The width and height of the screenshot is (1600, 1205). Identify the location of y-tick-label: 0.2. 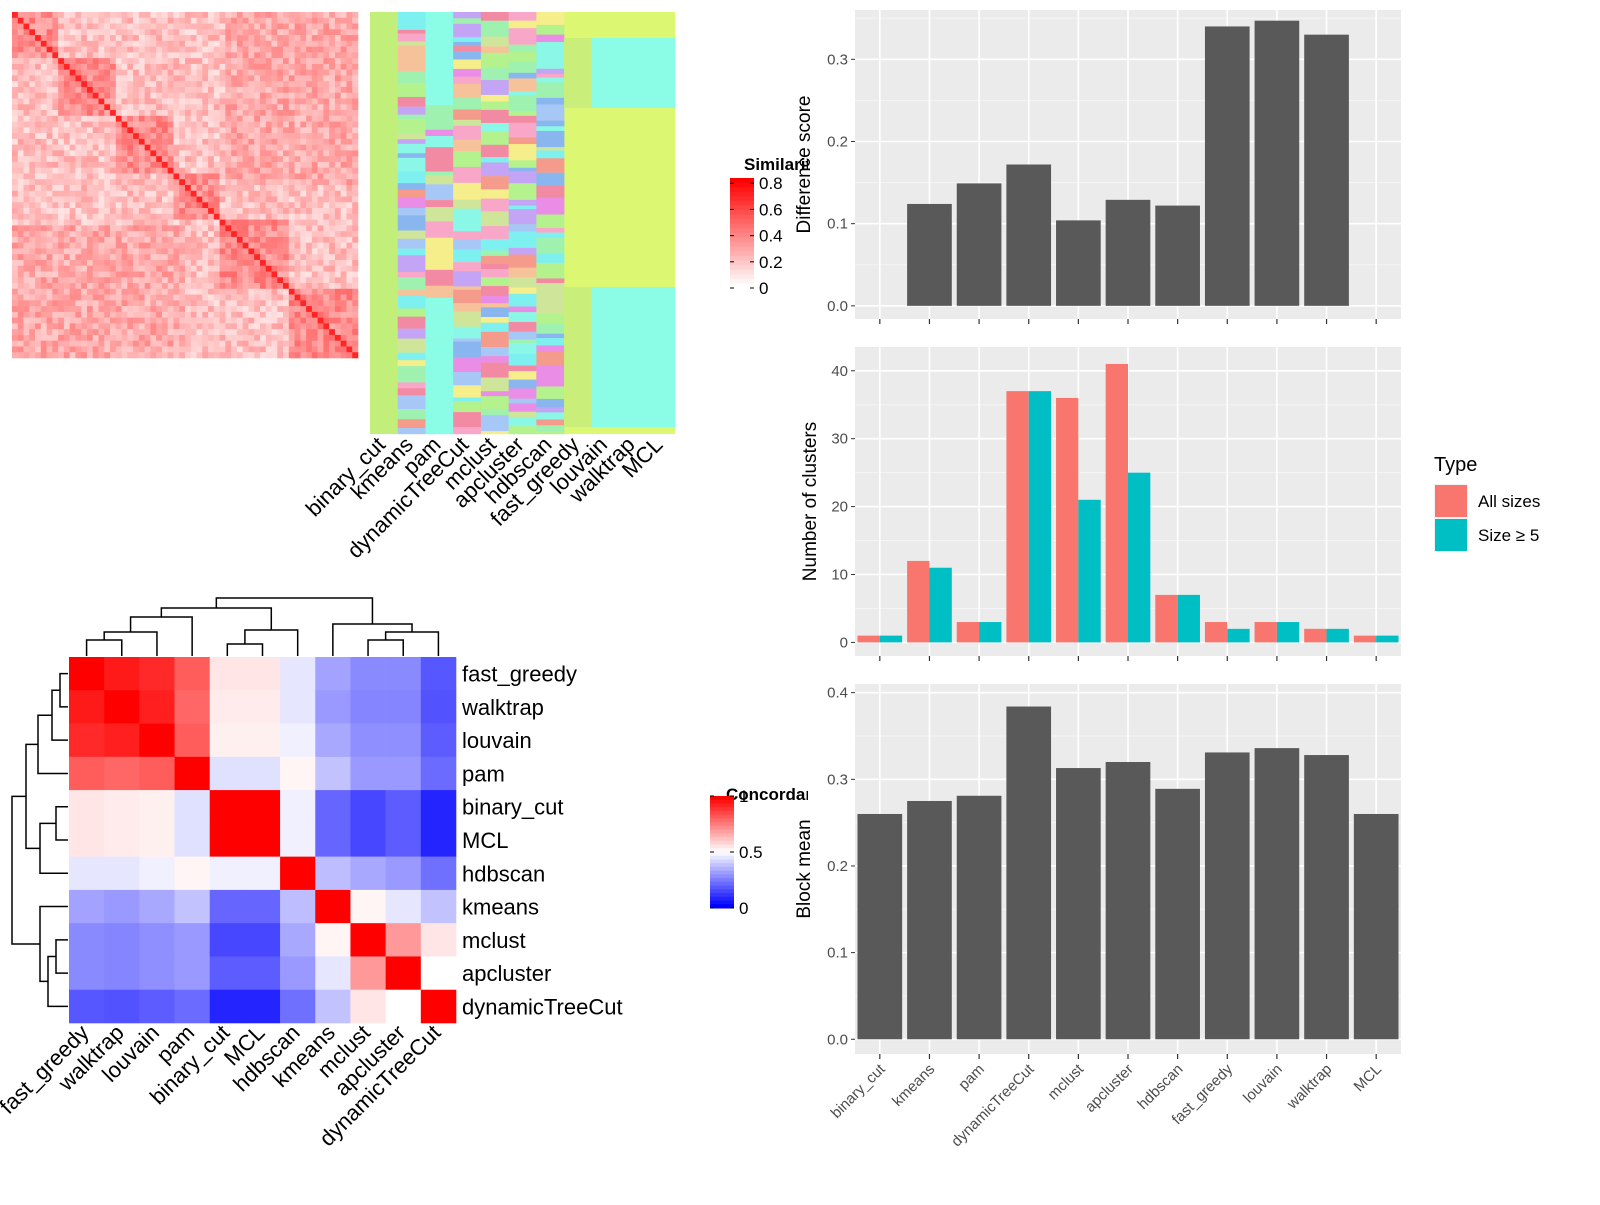
(837, 866).